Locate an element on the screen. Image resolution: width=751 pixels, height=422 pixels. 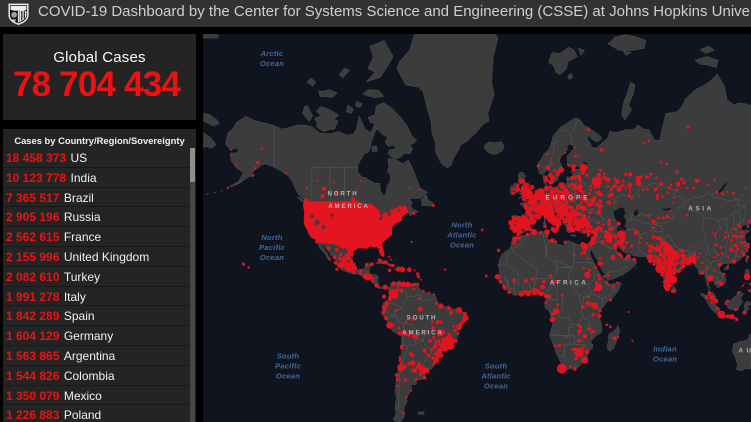
svg-text: NORTH is located at coordinates (343, 193).